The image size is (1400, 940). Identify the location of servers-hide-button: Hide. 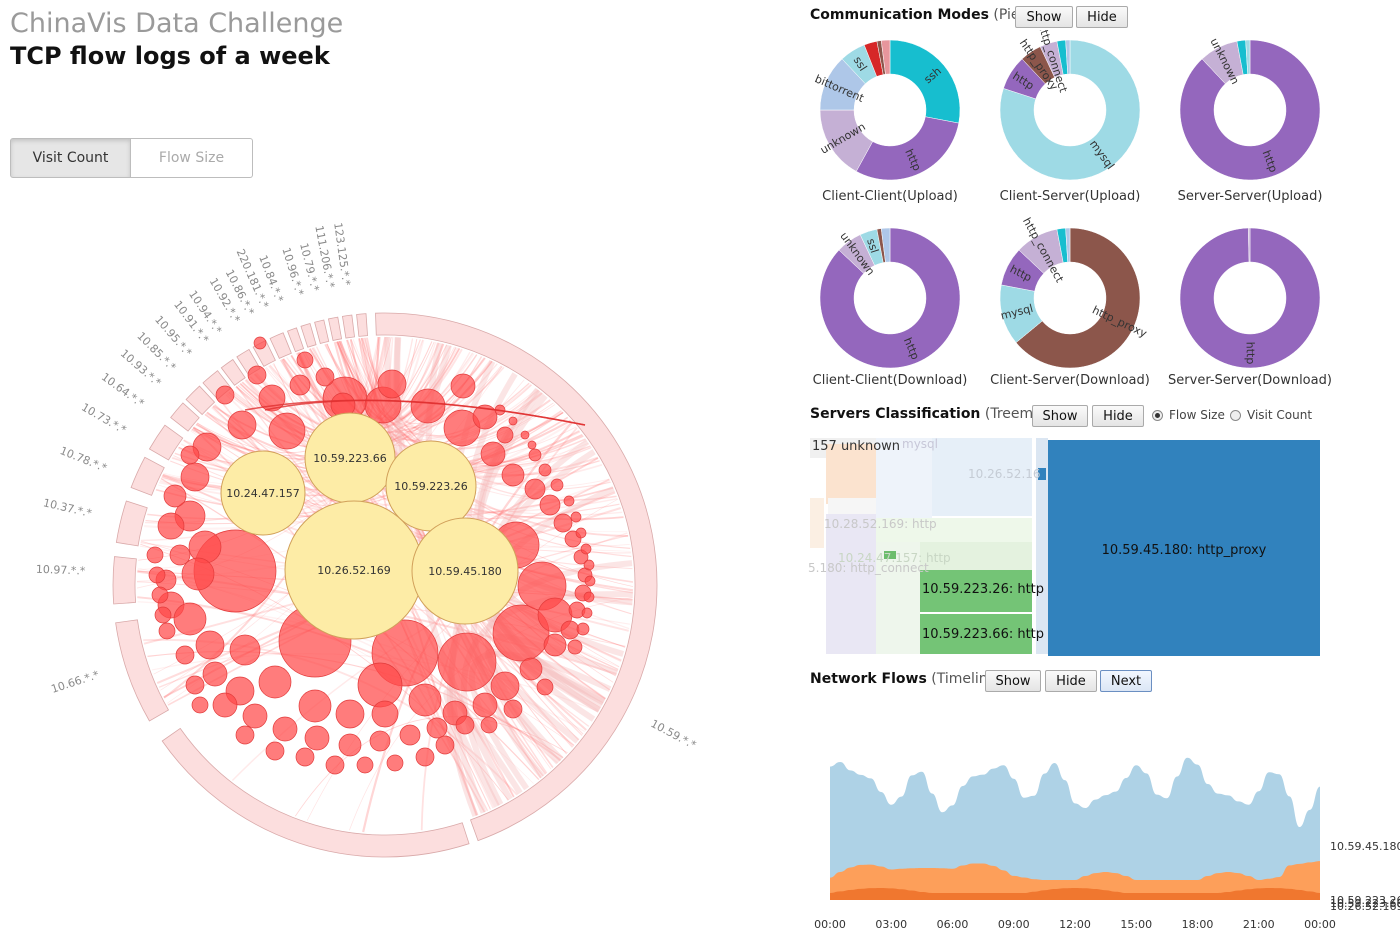
(1118, 416).